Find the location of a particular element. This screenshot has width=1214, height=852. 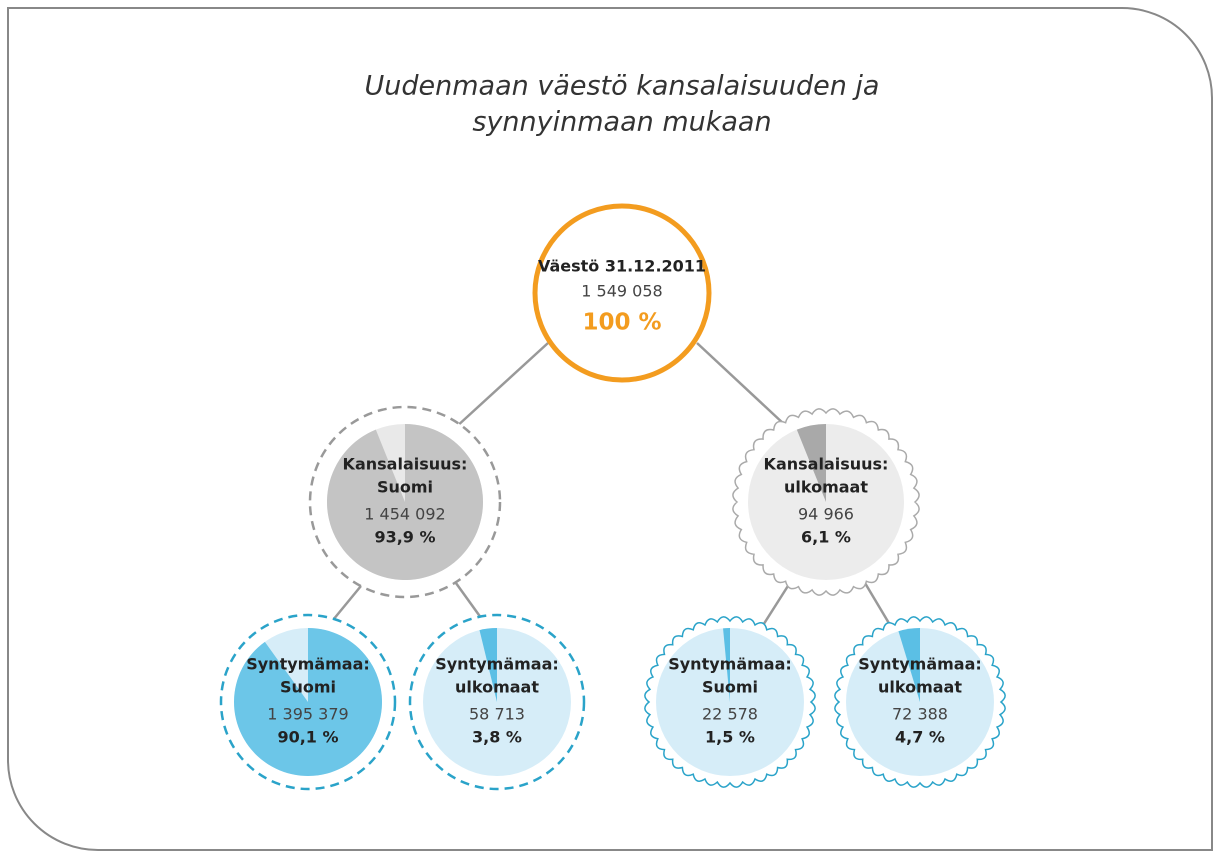

node-count: 1 549 058 is located at coordinates (621, 291).